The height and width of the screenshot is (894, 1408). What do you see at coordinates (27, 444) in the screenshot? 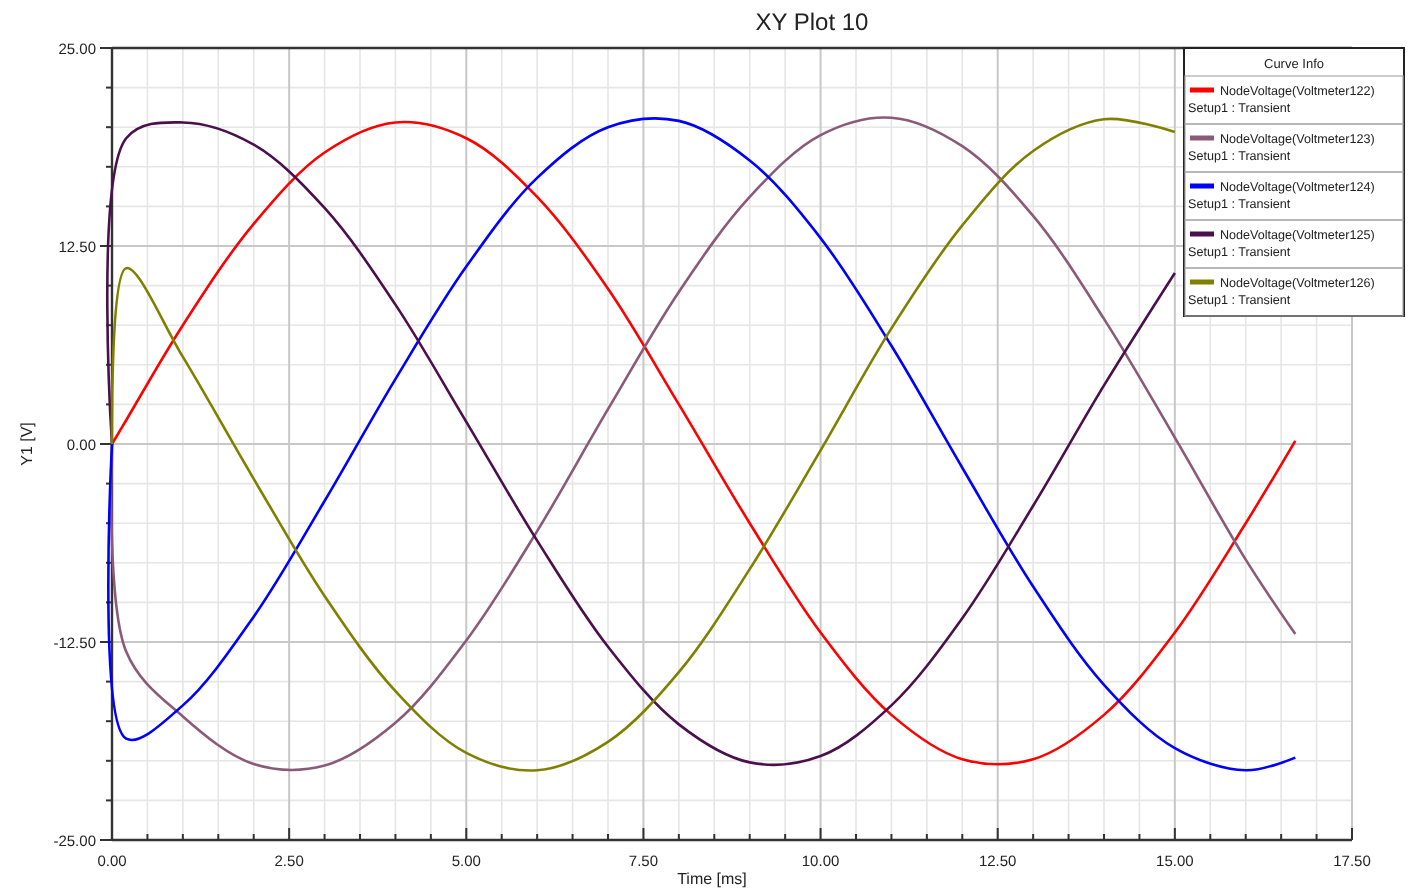
I see `y-axis-title: Y1 [V]` at bounding box center [27, 444].